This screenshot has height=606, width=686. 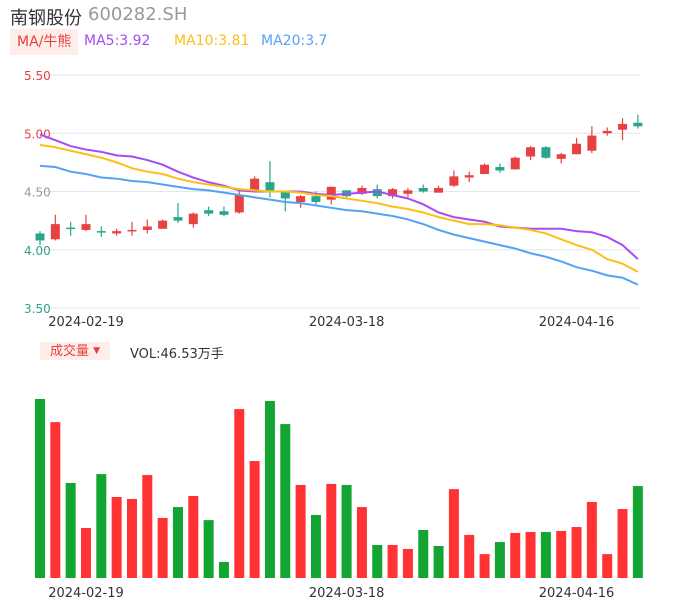 What do you see at coordinates (37, 309) in the screenshot?
I see `y-tick-label: 3.50` at bounding box center [37, 309].